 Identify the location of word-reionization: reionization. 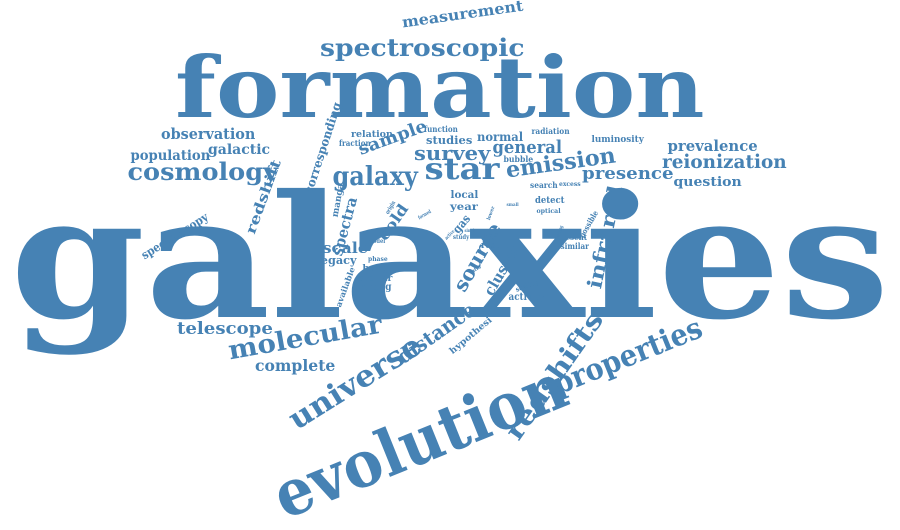
(724, 161).